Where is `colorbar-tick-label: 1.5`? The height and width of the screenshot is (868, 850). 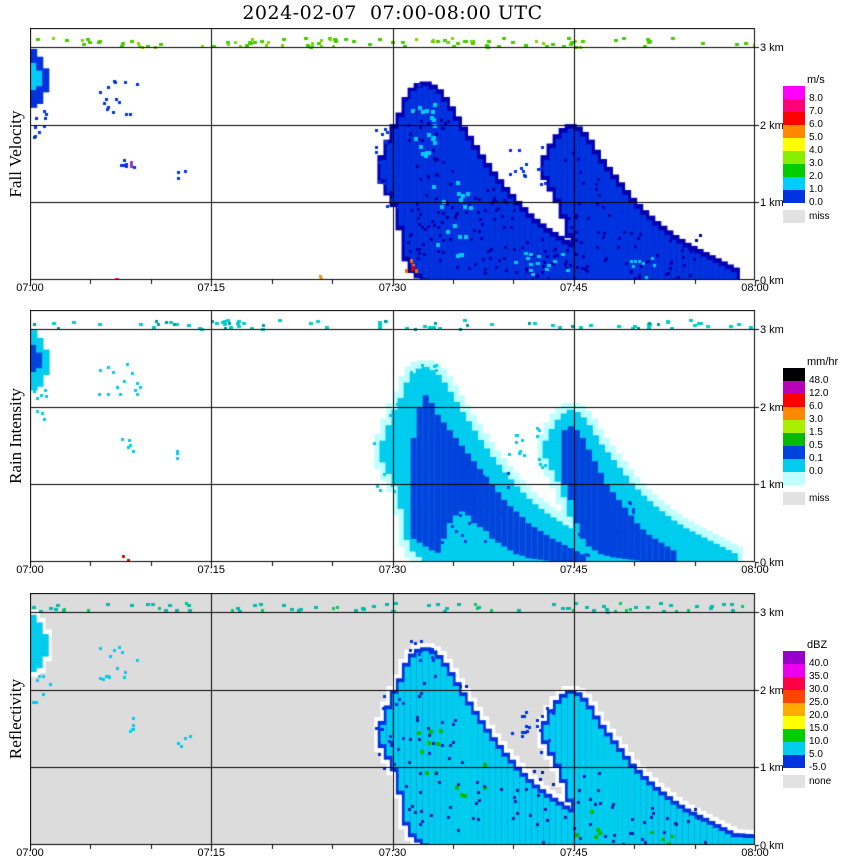 colorbar-tick-label: 1.5 is located at coordinates (816, 432).